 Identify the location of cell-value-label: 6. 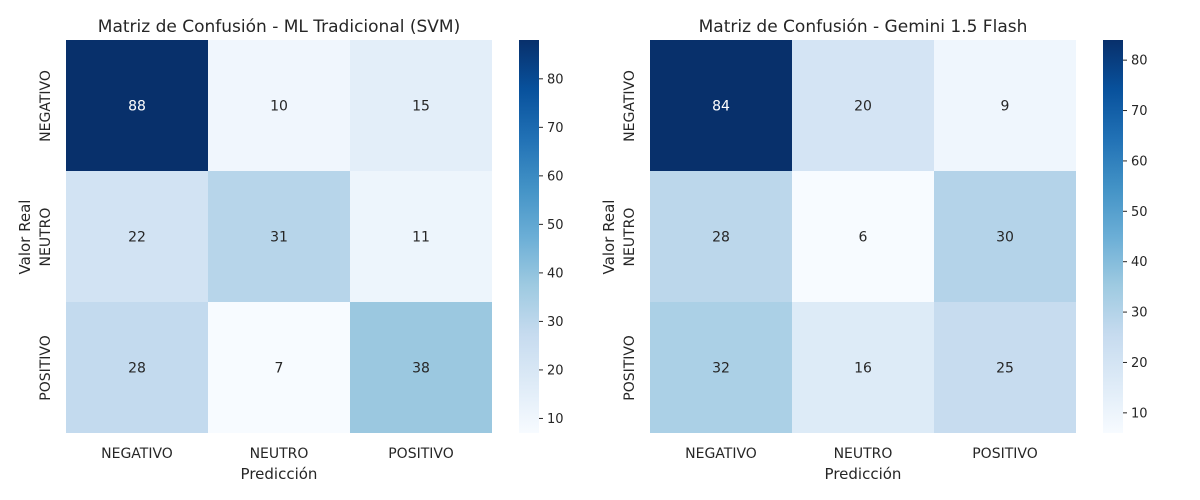
(863, 238).